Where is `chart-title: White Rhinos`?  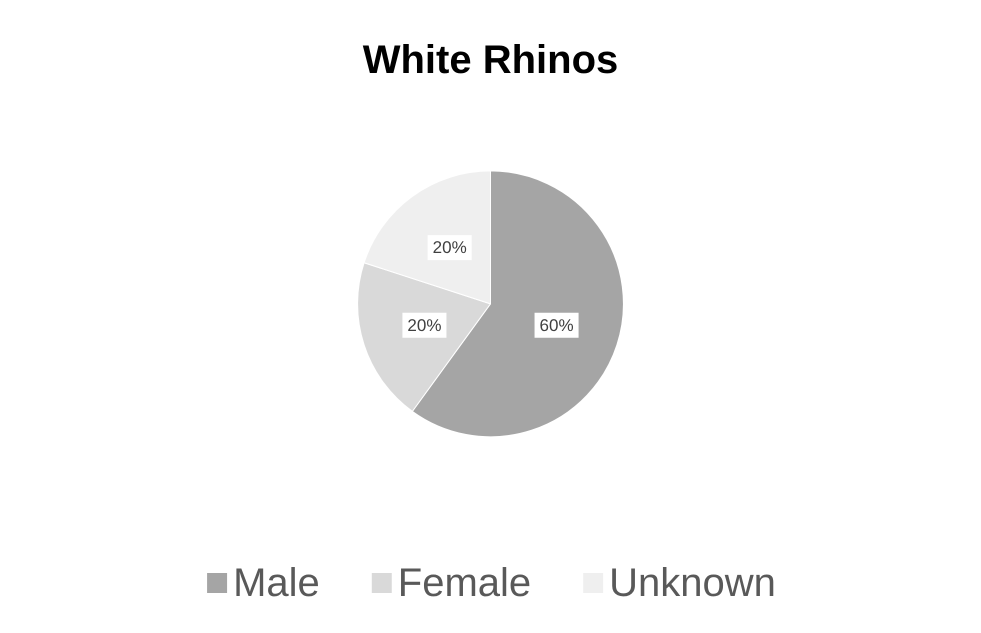
chart-title: White Rhinos is located at coordinates (490, 60).